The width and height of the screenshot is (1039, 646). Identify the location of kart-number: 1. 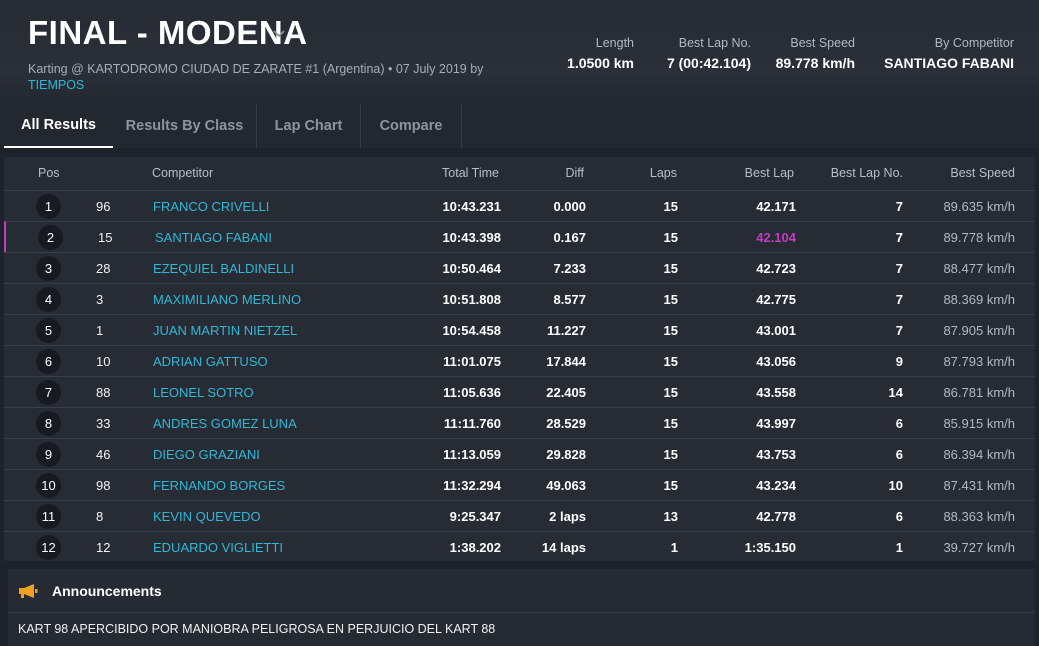
(100, 330).